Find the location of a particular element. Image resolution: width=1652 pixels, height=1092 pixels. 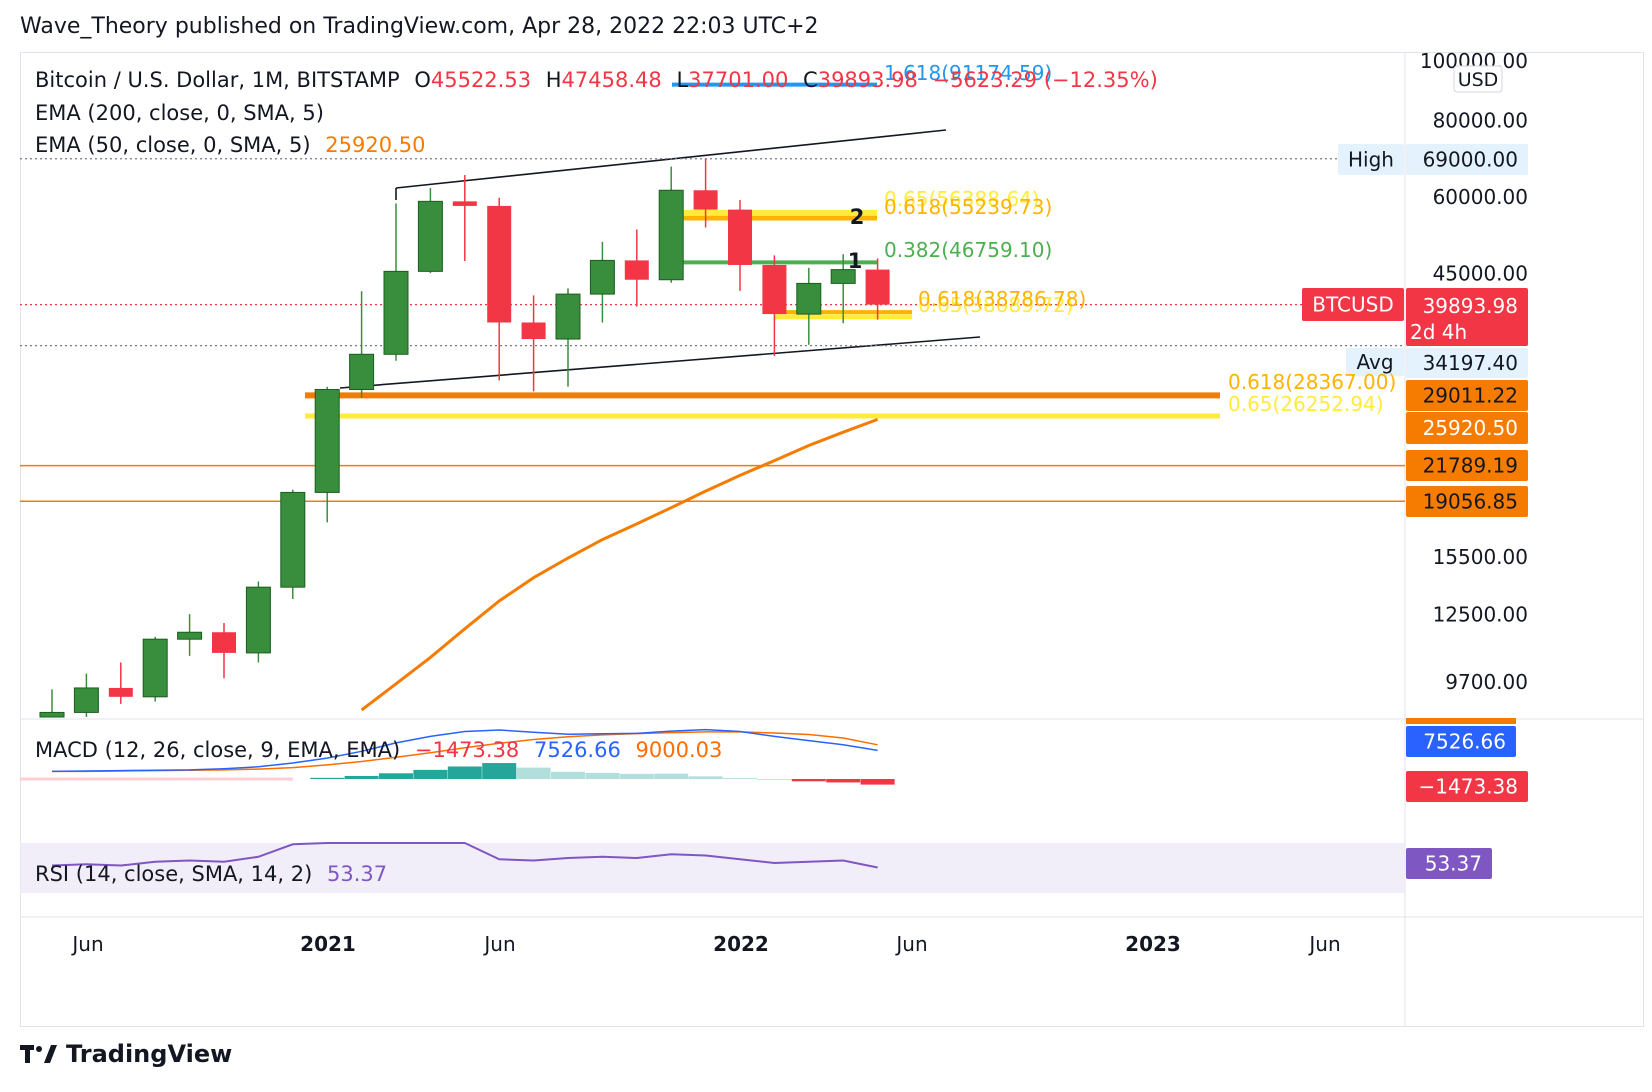

macd-hist-badge: −1473.38 is located at coordinates (1468, 787).